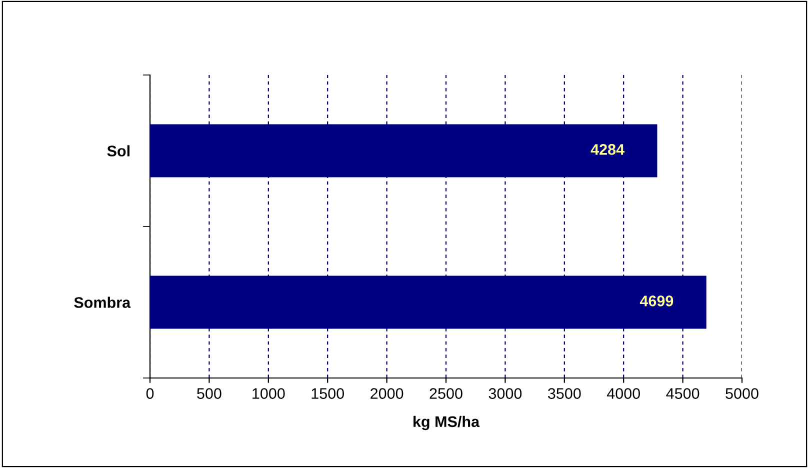 The image size is (809, 468). I want to click on x-tick-label: 2500, so click(446, 393).